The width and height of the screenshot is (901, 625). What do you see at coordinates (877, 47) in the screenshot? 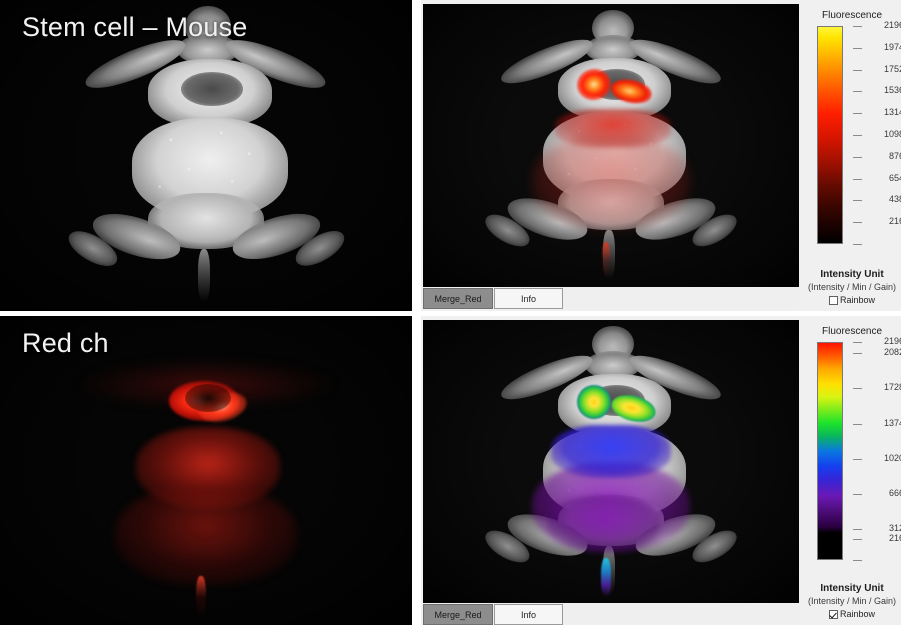
I see `colorbar-tick: 19740` at bounding box center [877, 47].